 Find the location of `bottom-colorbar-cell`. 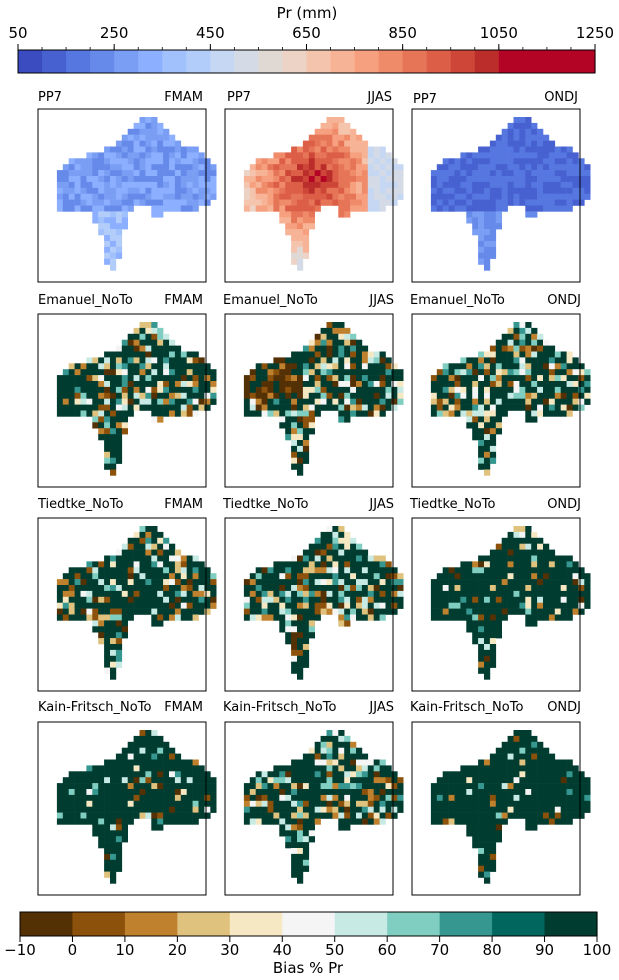

bottom-colorbar-cell is located at coordinates (47, 924).